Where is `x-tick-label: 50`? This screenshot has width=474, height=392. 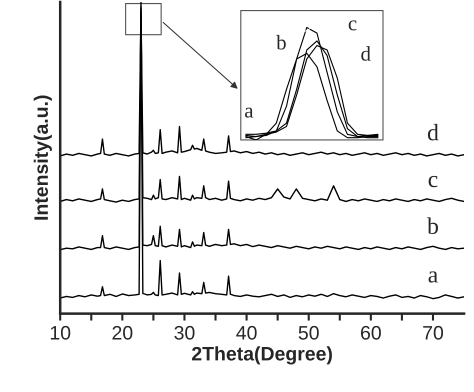 x-tick-label: 50 is located at coordinates (308, 333).